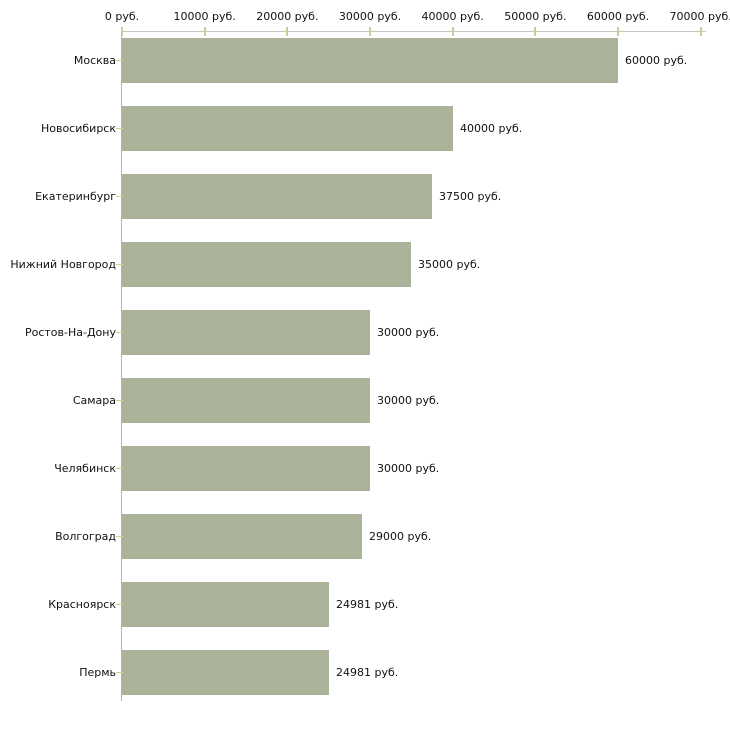 This screenshot has width=730, height=730. Describe the element at coordinates (452, 16) in the screenshot. I see `x-tick-label: 40000 руб.` at that location.